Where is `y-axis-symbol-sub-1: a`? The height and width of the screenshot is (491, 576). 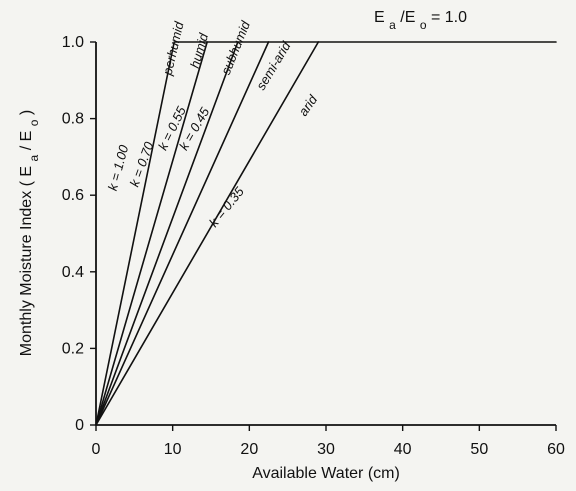
y-axis-symbol-sub-1: a is located at coordinates (34, 157).